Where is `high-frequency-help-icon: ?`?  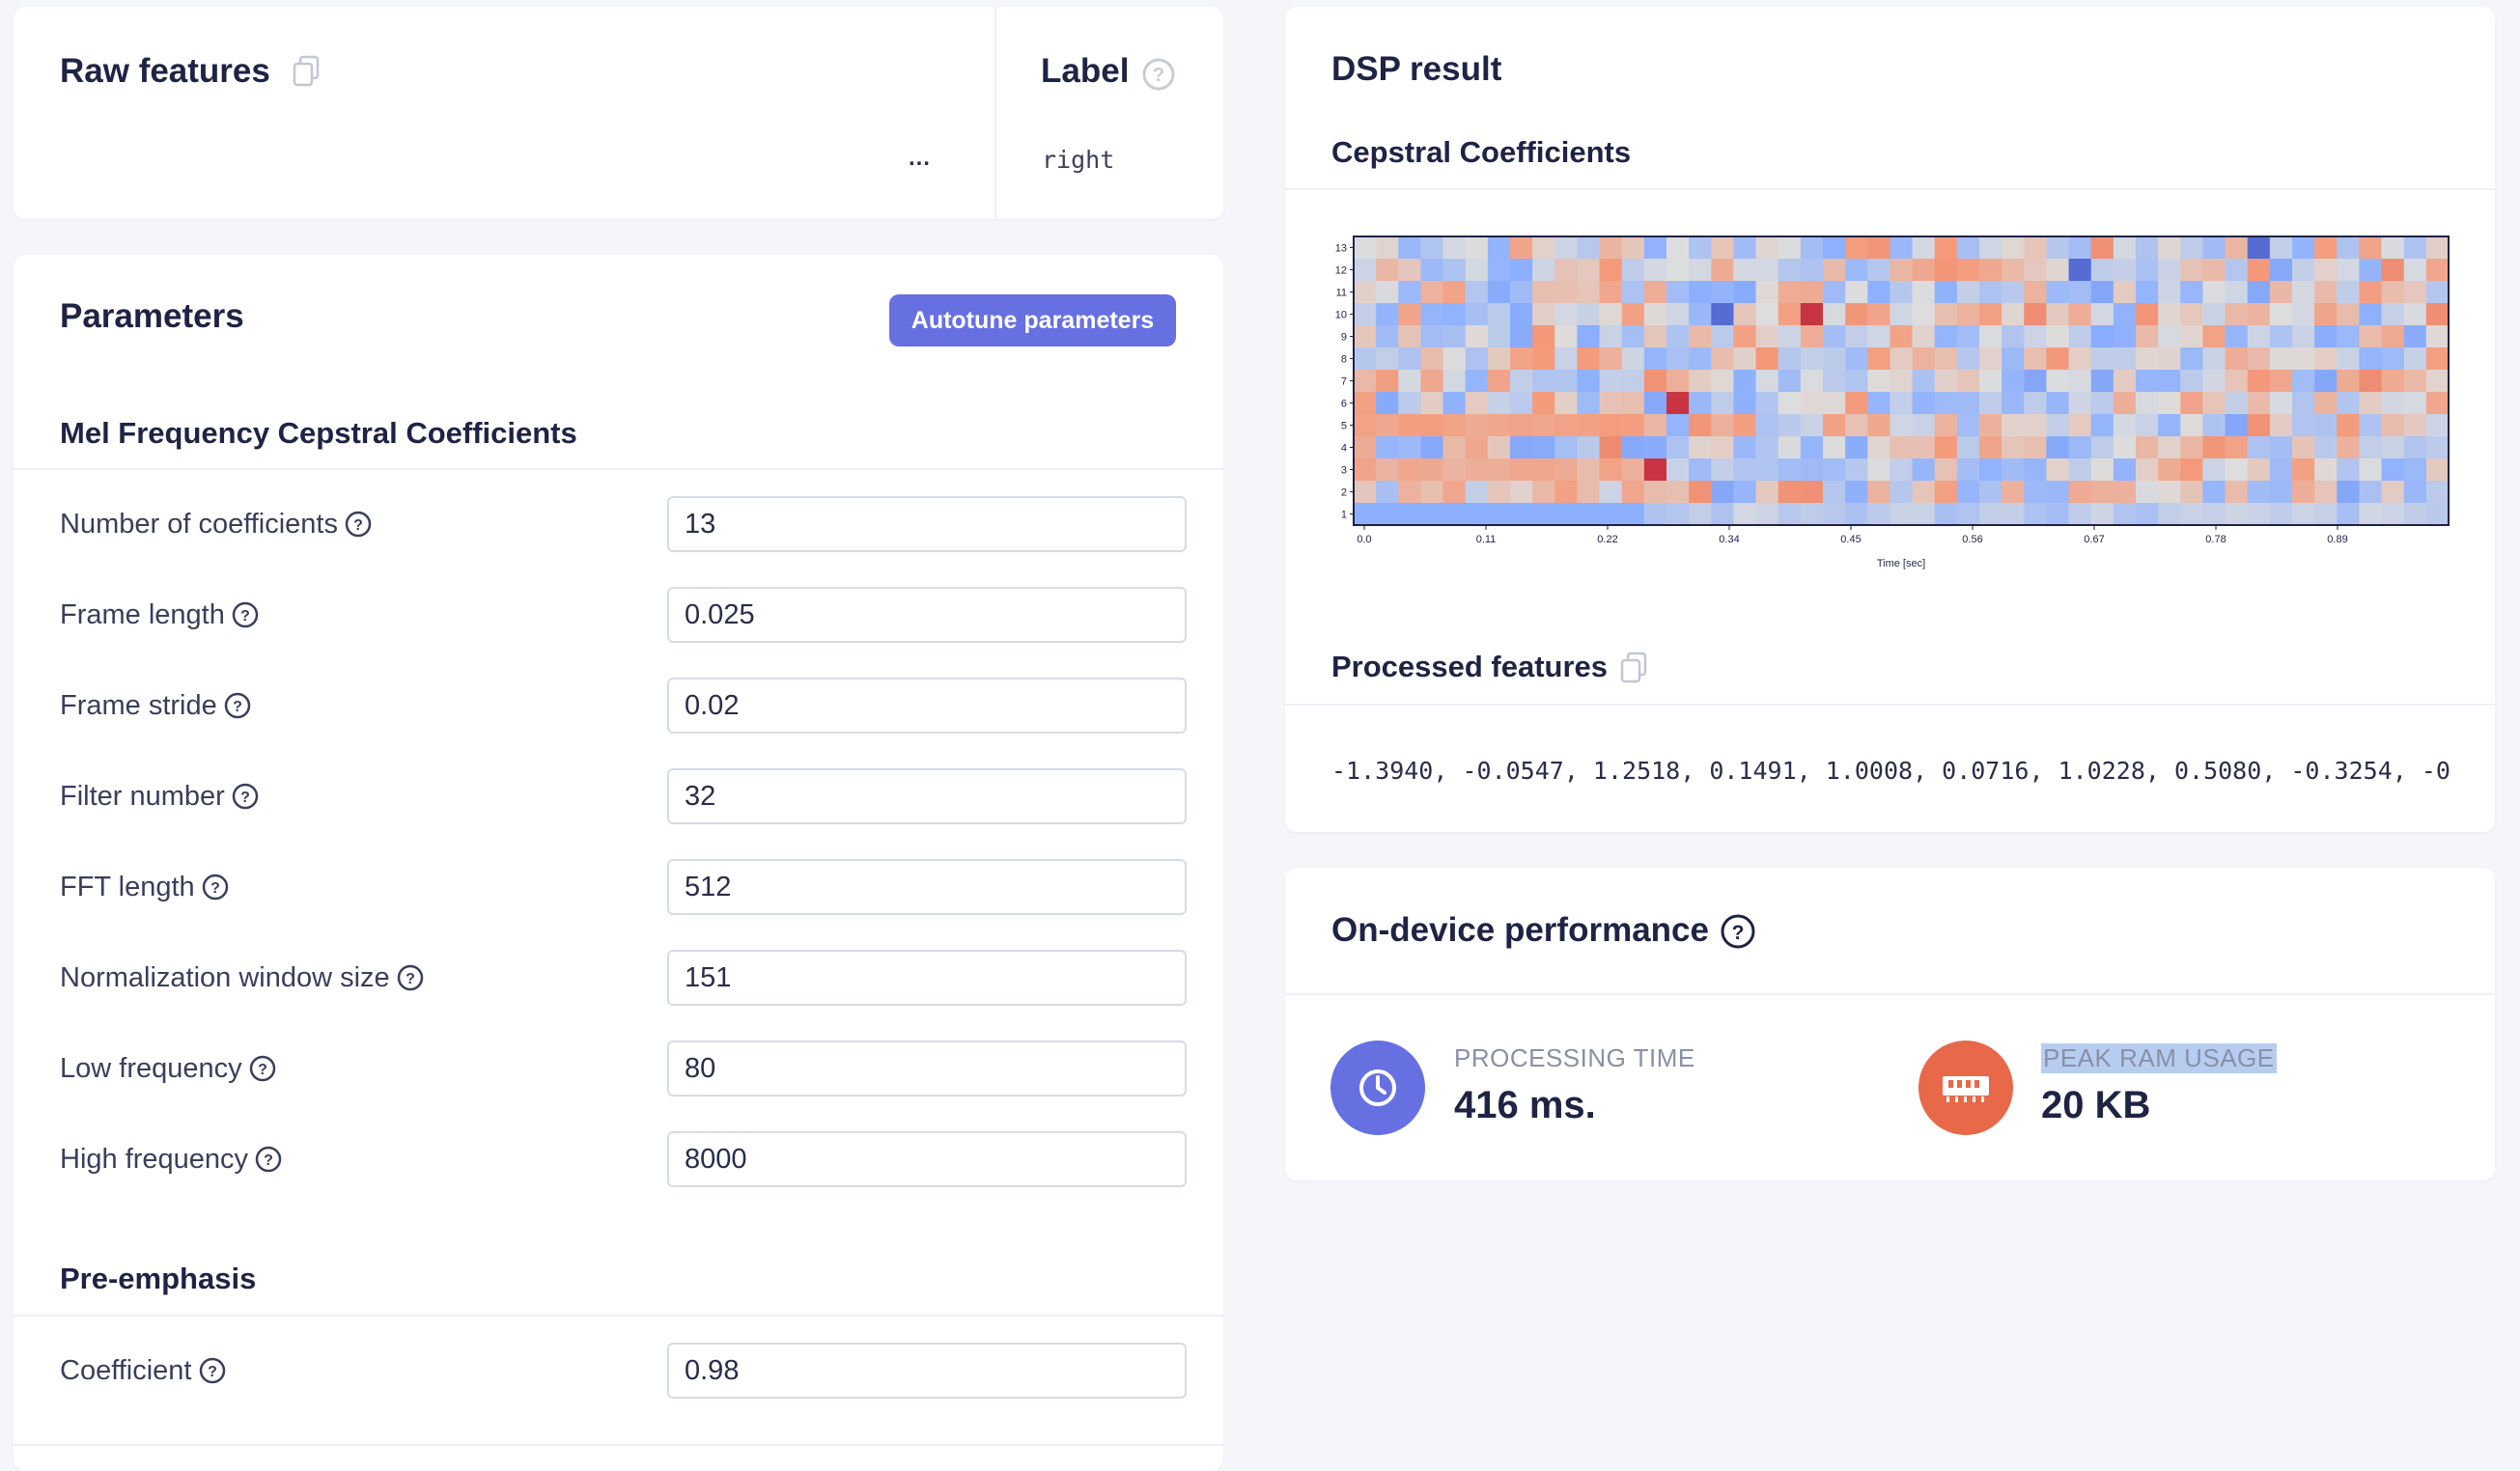
high-frequency-help-icon: ? is located at coordinates (268, 1160).